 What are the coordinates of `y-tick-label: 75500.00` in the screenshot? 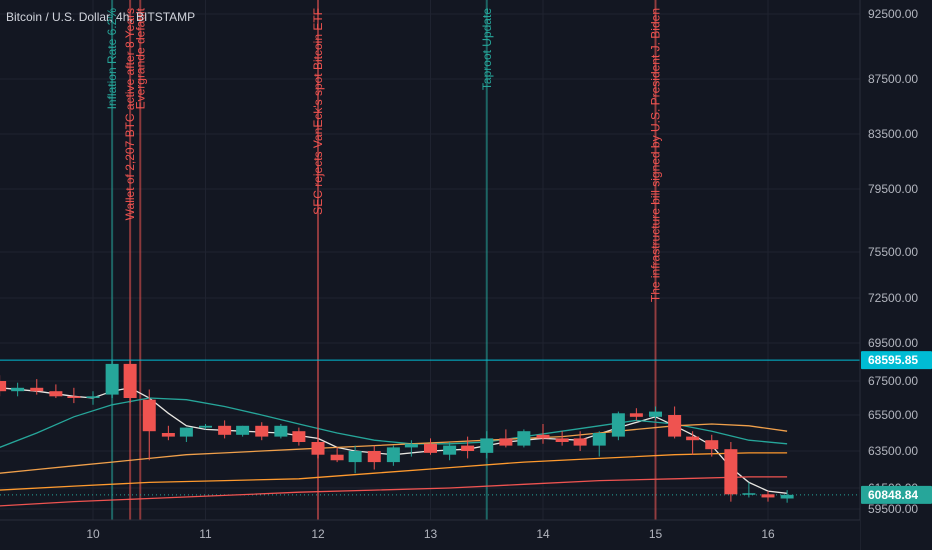 It's located at (893, 252).